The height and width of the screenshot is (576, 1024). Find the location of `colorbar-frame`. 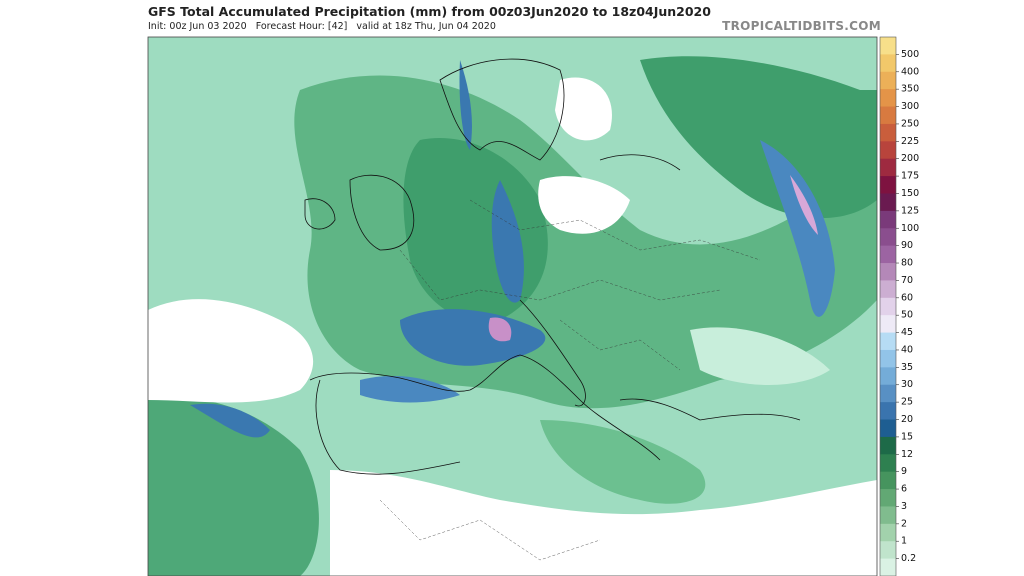

colorbar-frame is located at coordinates (888, 306).